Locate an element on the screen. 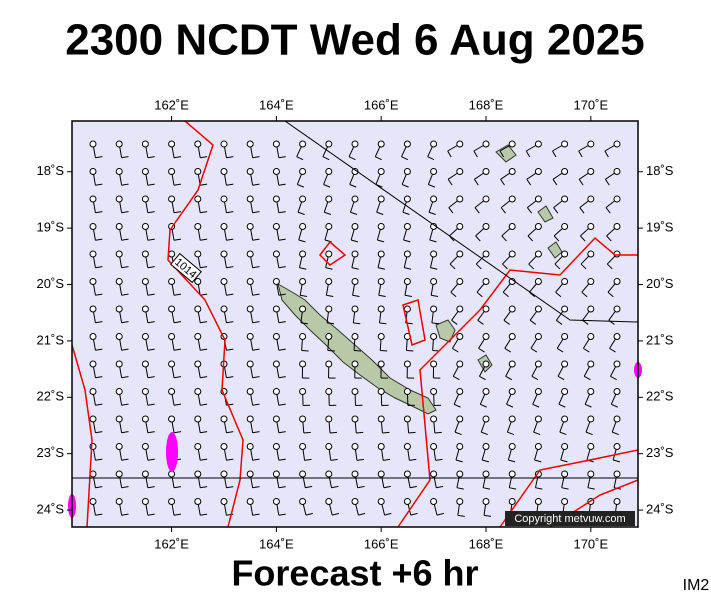  image-id: IM2 is located at coordinates (696, 585).